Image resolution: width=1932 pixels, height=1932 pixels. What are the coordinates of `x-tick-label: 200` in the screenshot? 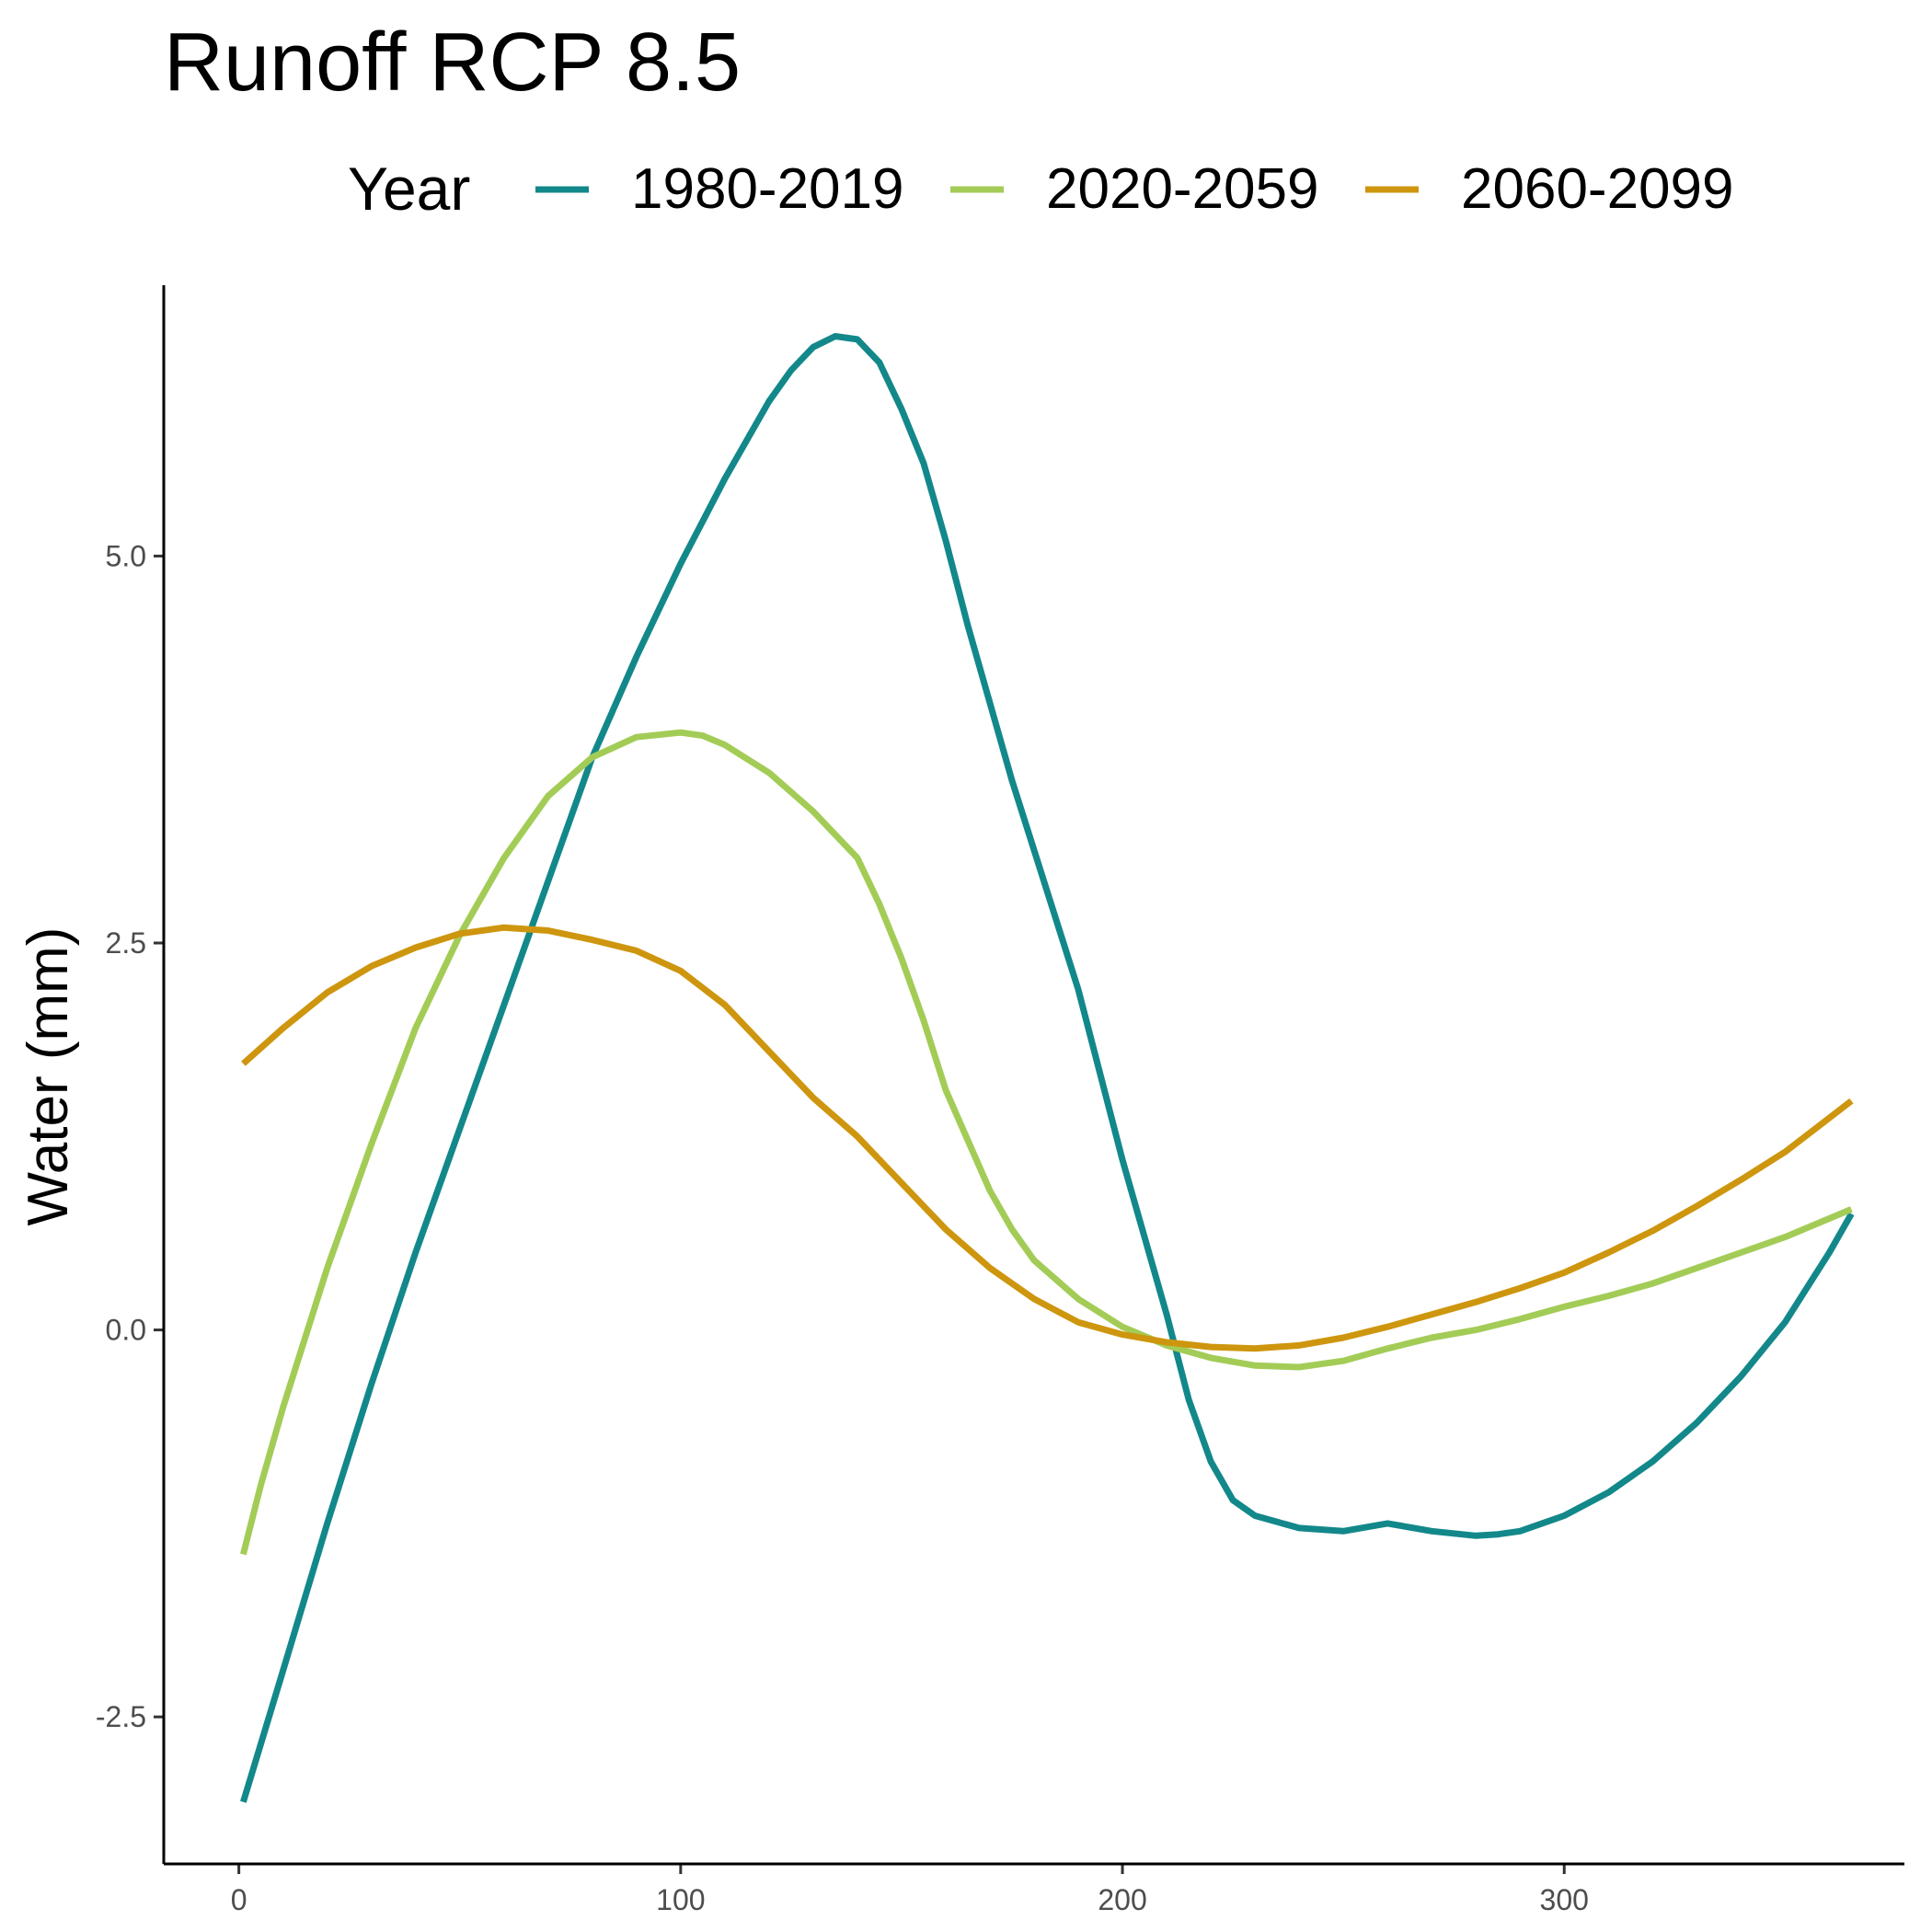 It's located at (1122, 1899).